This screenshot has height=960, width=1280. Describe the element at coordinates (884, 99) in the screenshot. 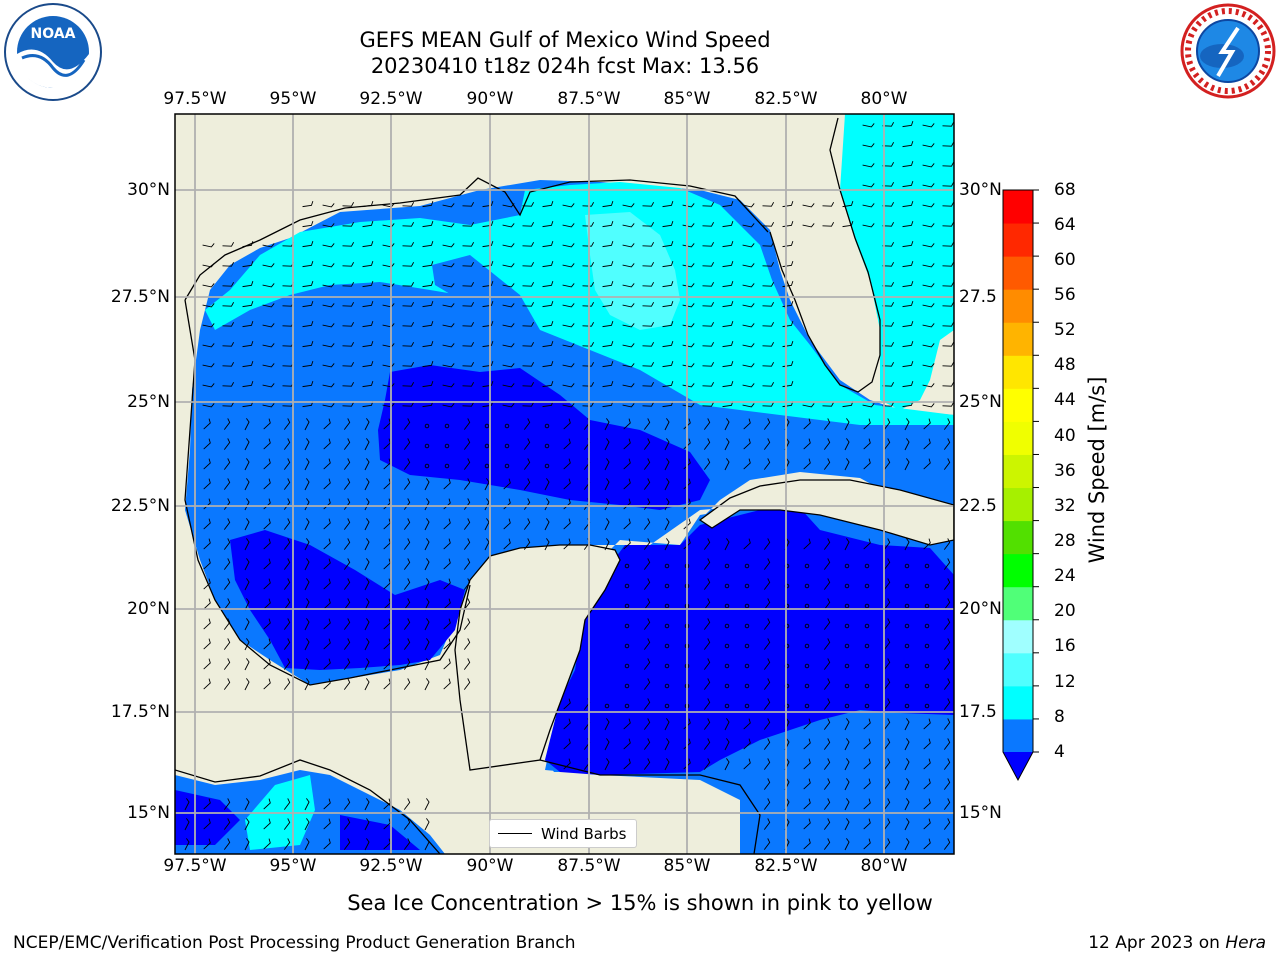

I see `lon-tick-top: 80°W` at that location.